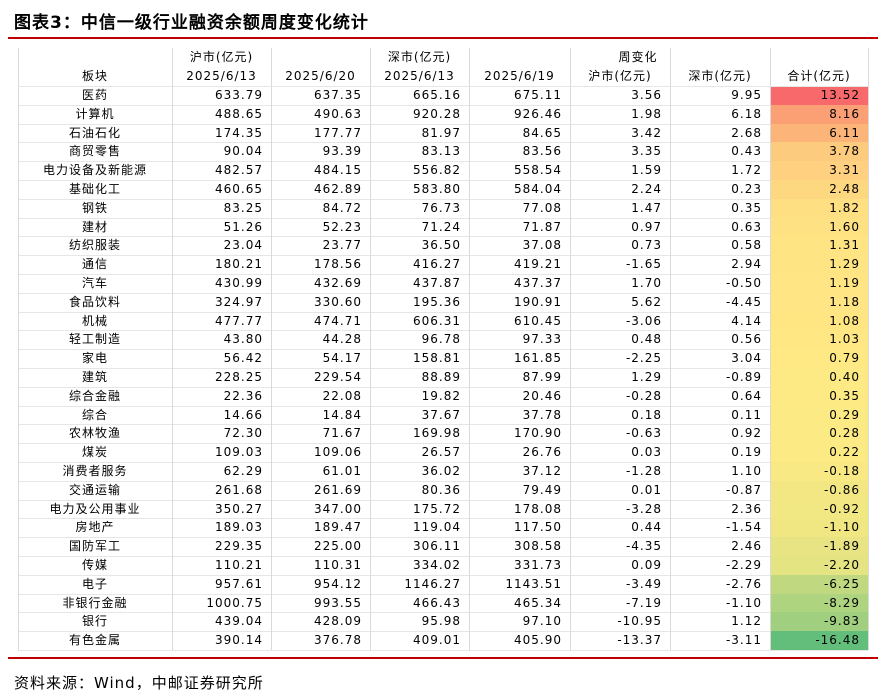 This screenshot has width=885, height=697. What do you see at coordinates (239, 113) in the screenshot?
I see `table-cell: 488.65` at bounding box center [239, 113].